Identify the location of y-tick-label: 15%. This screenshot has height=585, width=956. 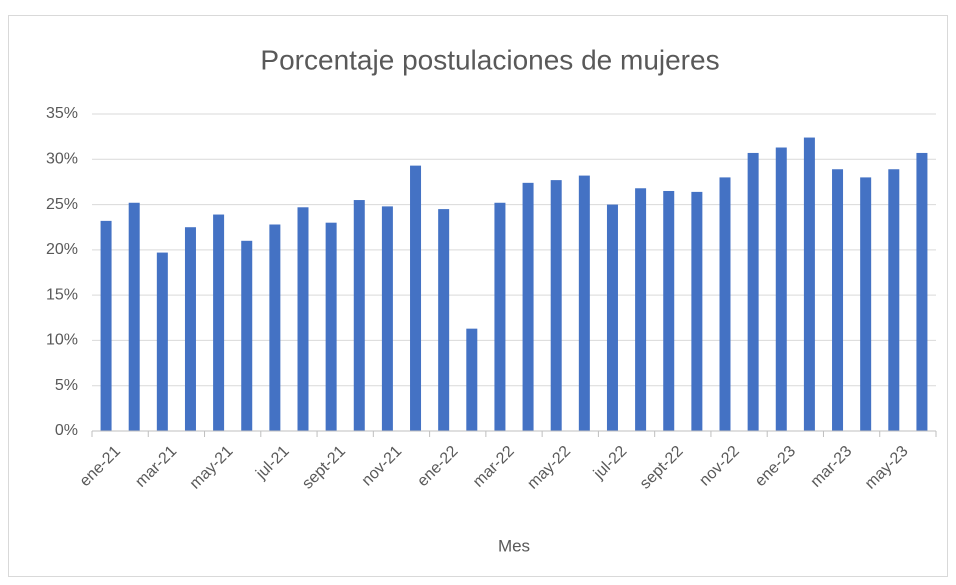
(62, 294).